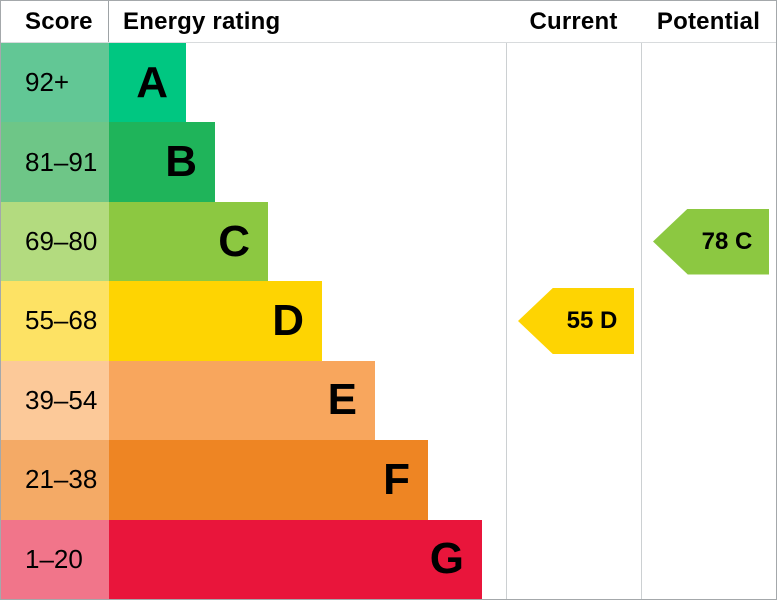 This screenshot has width=777, height=600. I want to click on rating-letter: G, so click(446, 559).